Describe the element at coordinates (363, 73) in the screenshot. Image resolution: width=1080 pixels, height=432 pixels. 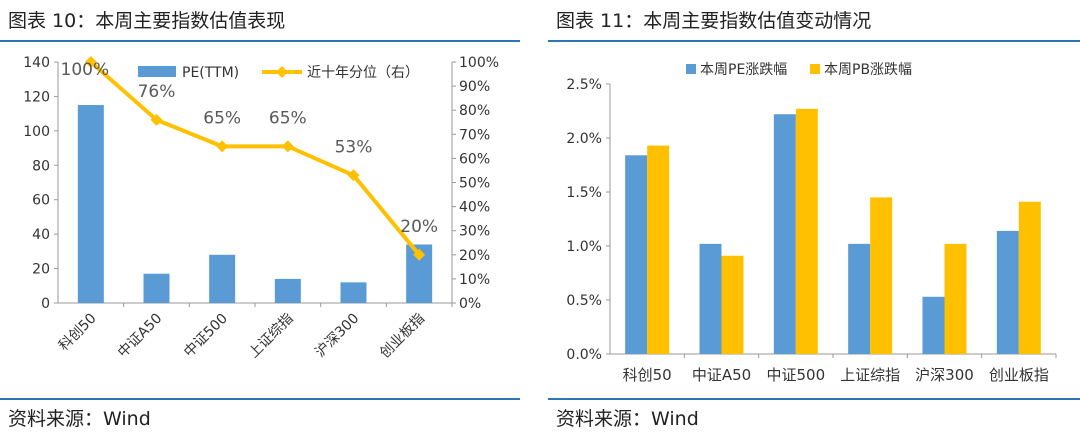
I see `legend-percentile-label: 近十年分位（右）` at that location.